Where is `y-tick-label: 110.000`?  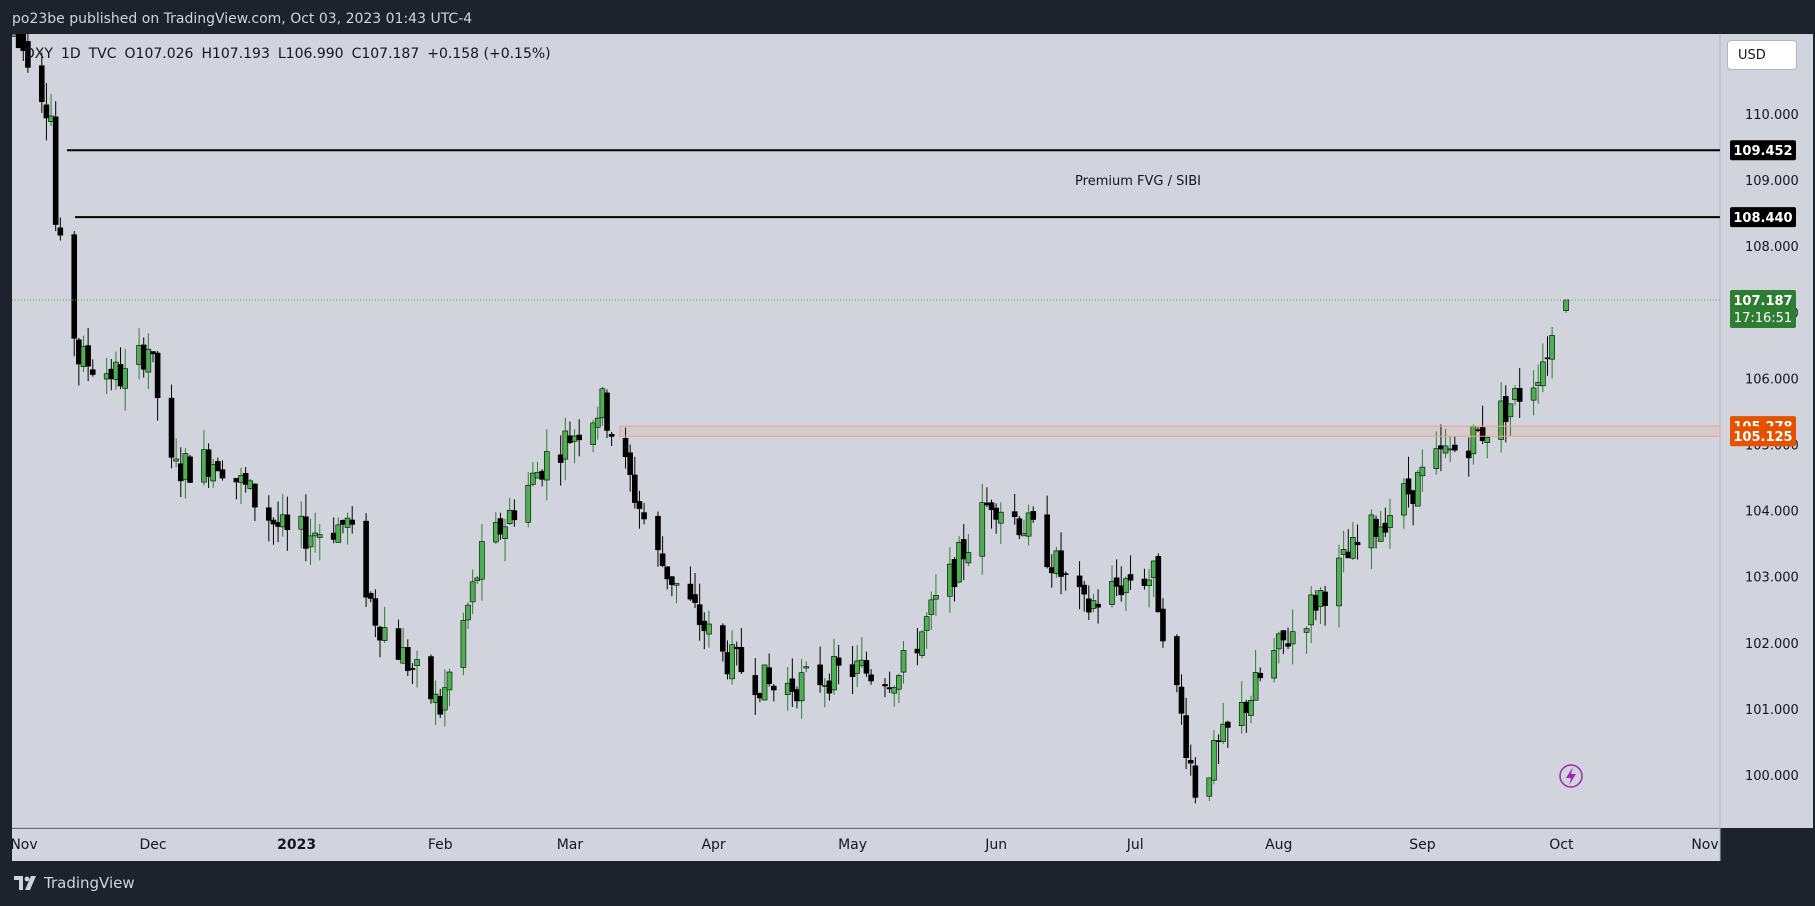
y-tick-label: 110.000 is located at coordinates (1772, 115).